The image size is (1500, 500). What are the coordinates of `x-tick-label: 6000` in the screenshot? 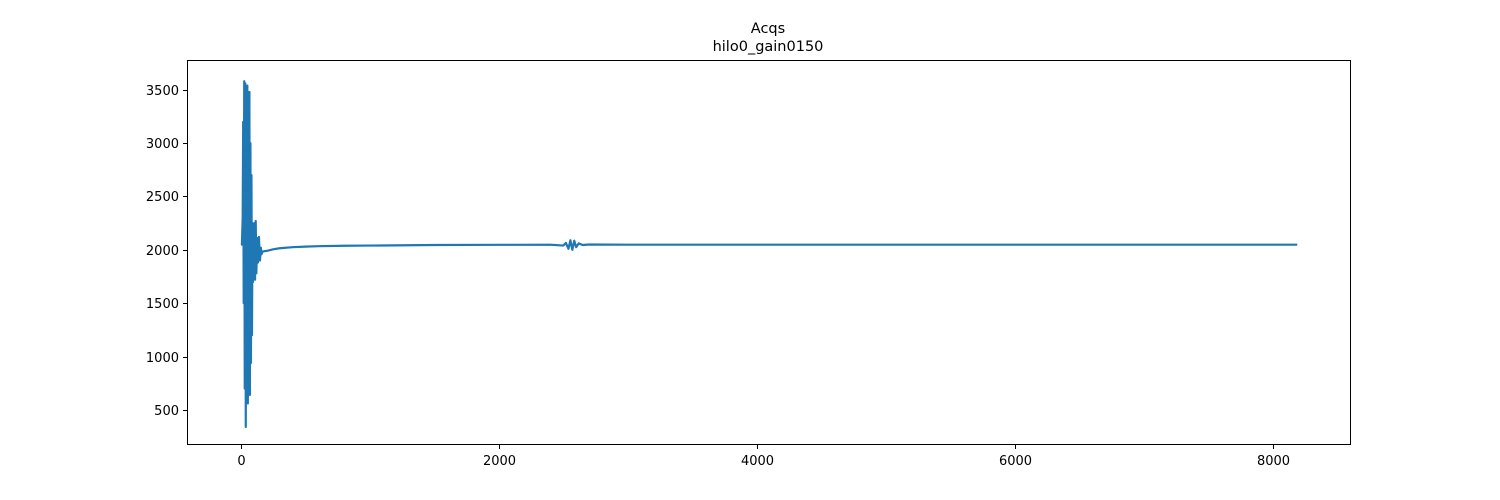 It's located at (1015, 461).